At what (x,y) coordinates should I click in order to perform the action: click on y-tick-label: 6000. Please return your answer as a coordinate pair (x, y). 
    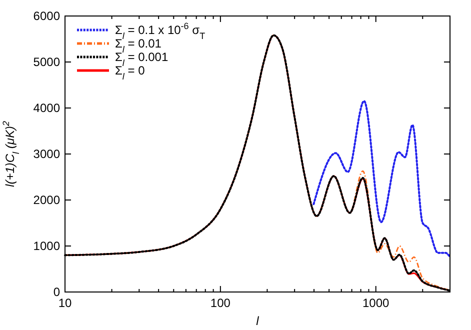
    Looking at the image, I should click on (46, 16).